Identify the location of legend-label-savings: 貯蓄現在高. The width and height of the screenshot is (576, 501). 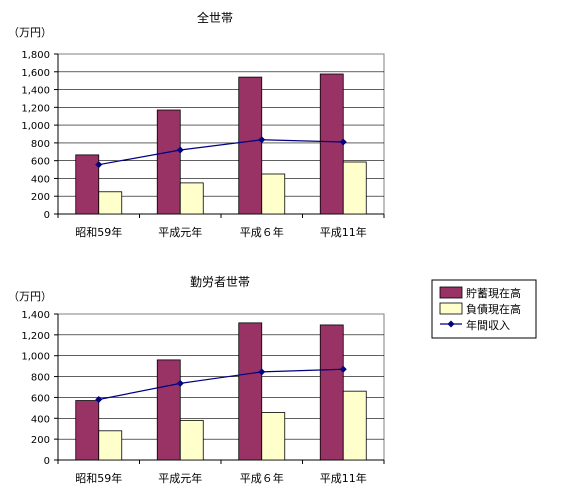
(493, 293).